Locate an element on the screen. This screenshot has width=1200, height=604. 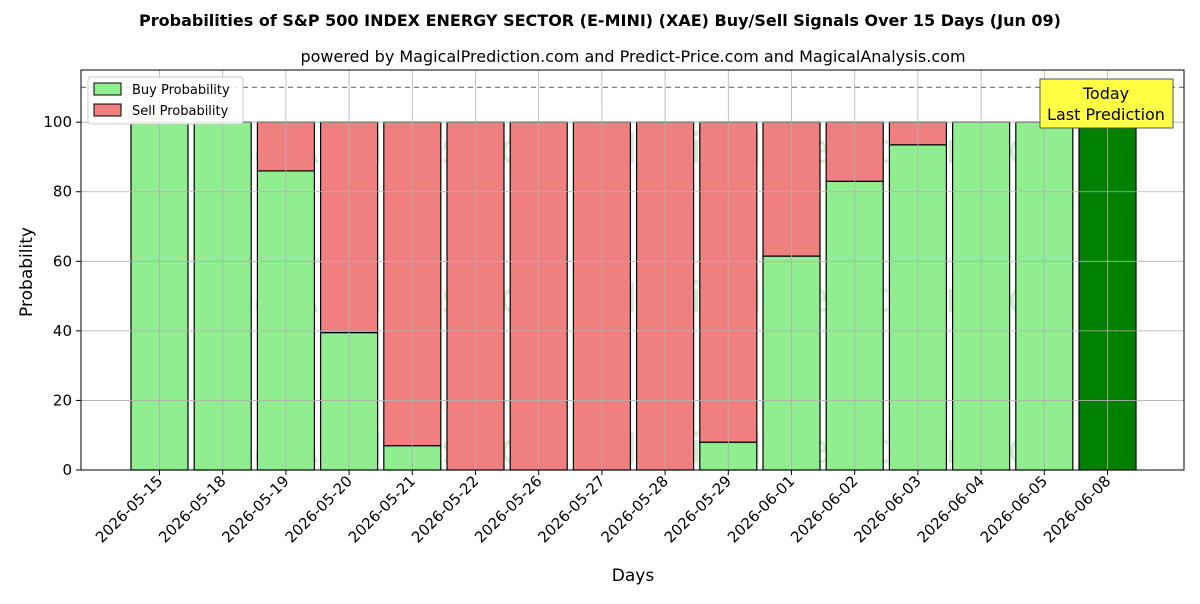
legend-swatch-buy is located at coordinates (107, 89).